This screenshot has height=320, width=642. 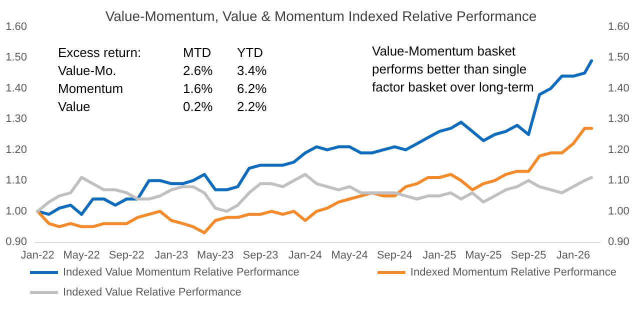 What do you see at coordinates (181, 272) in the screenshot?
I see `legend-label: Indexed Value Momentum Relative Performance` at bounding box center [181, 272].